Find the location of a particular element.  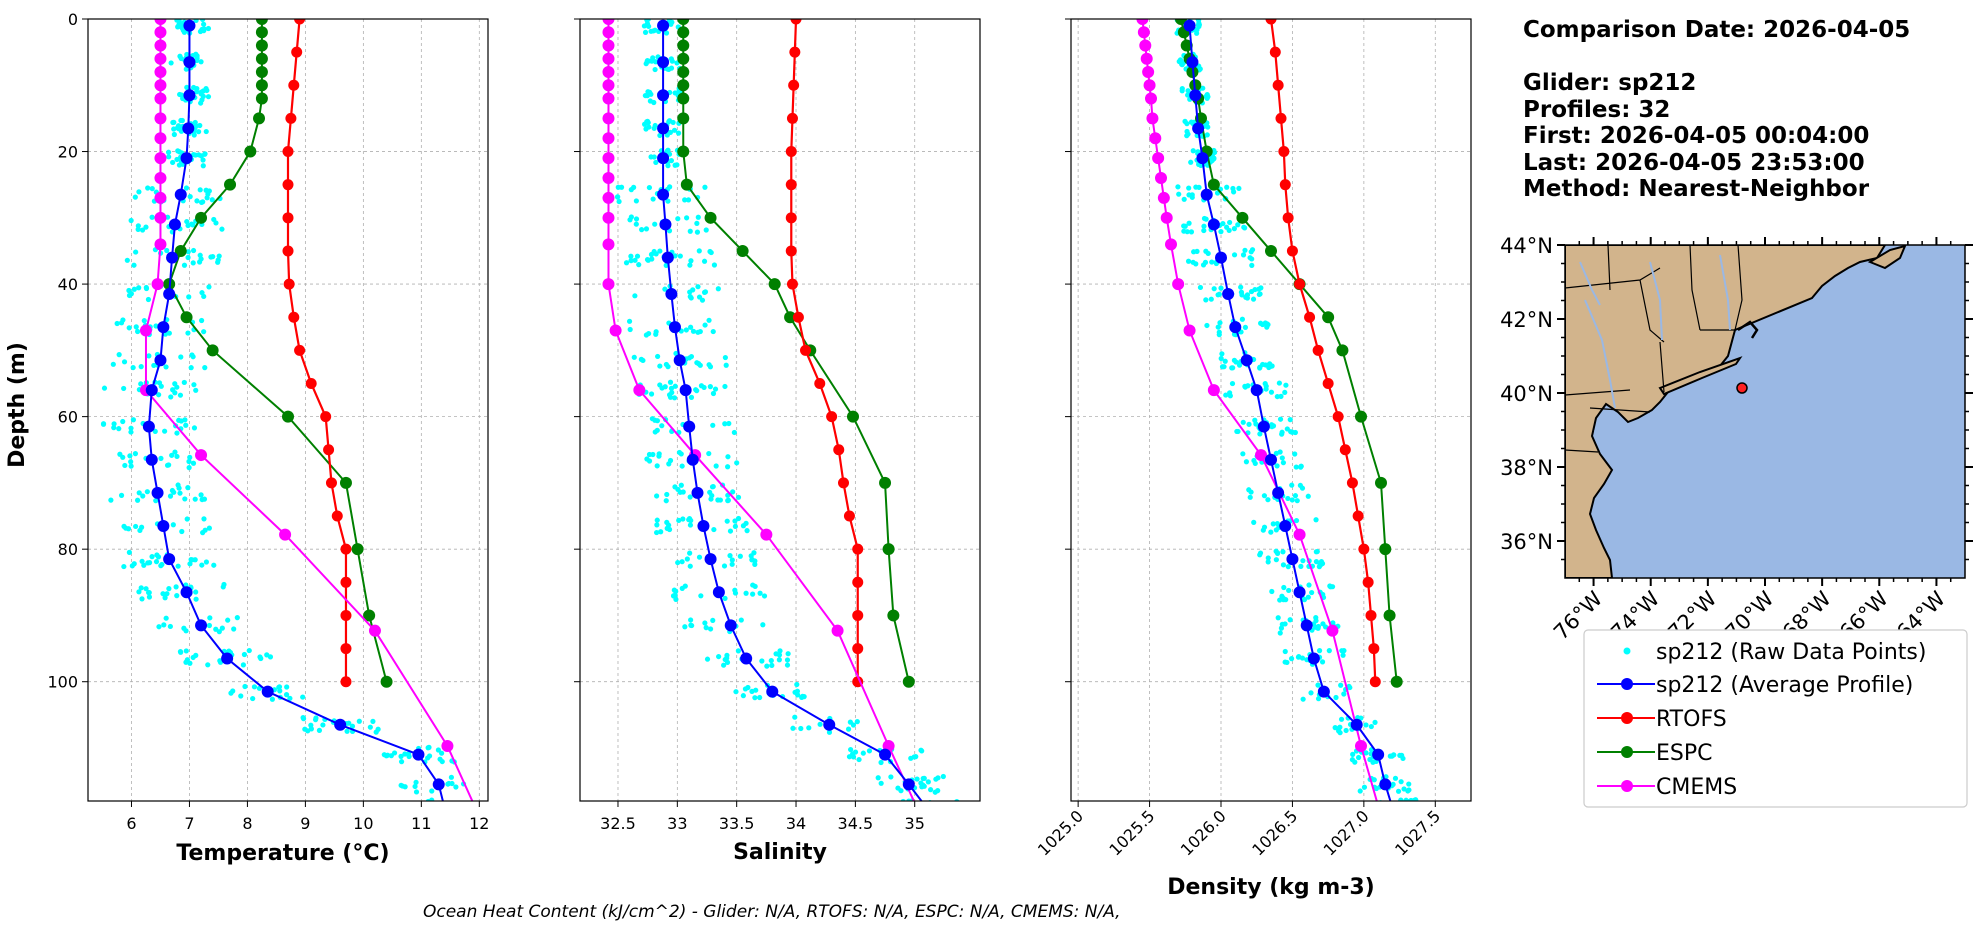

last-time: Last: 2026-04-05 23:53:00 is located at coordinates (1694, 163).